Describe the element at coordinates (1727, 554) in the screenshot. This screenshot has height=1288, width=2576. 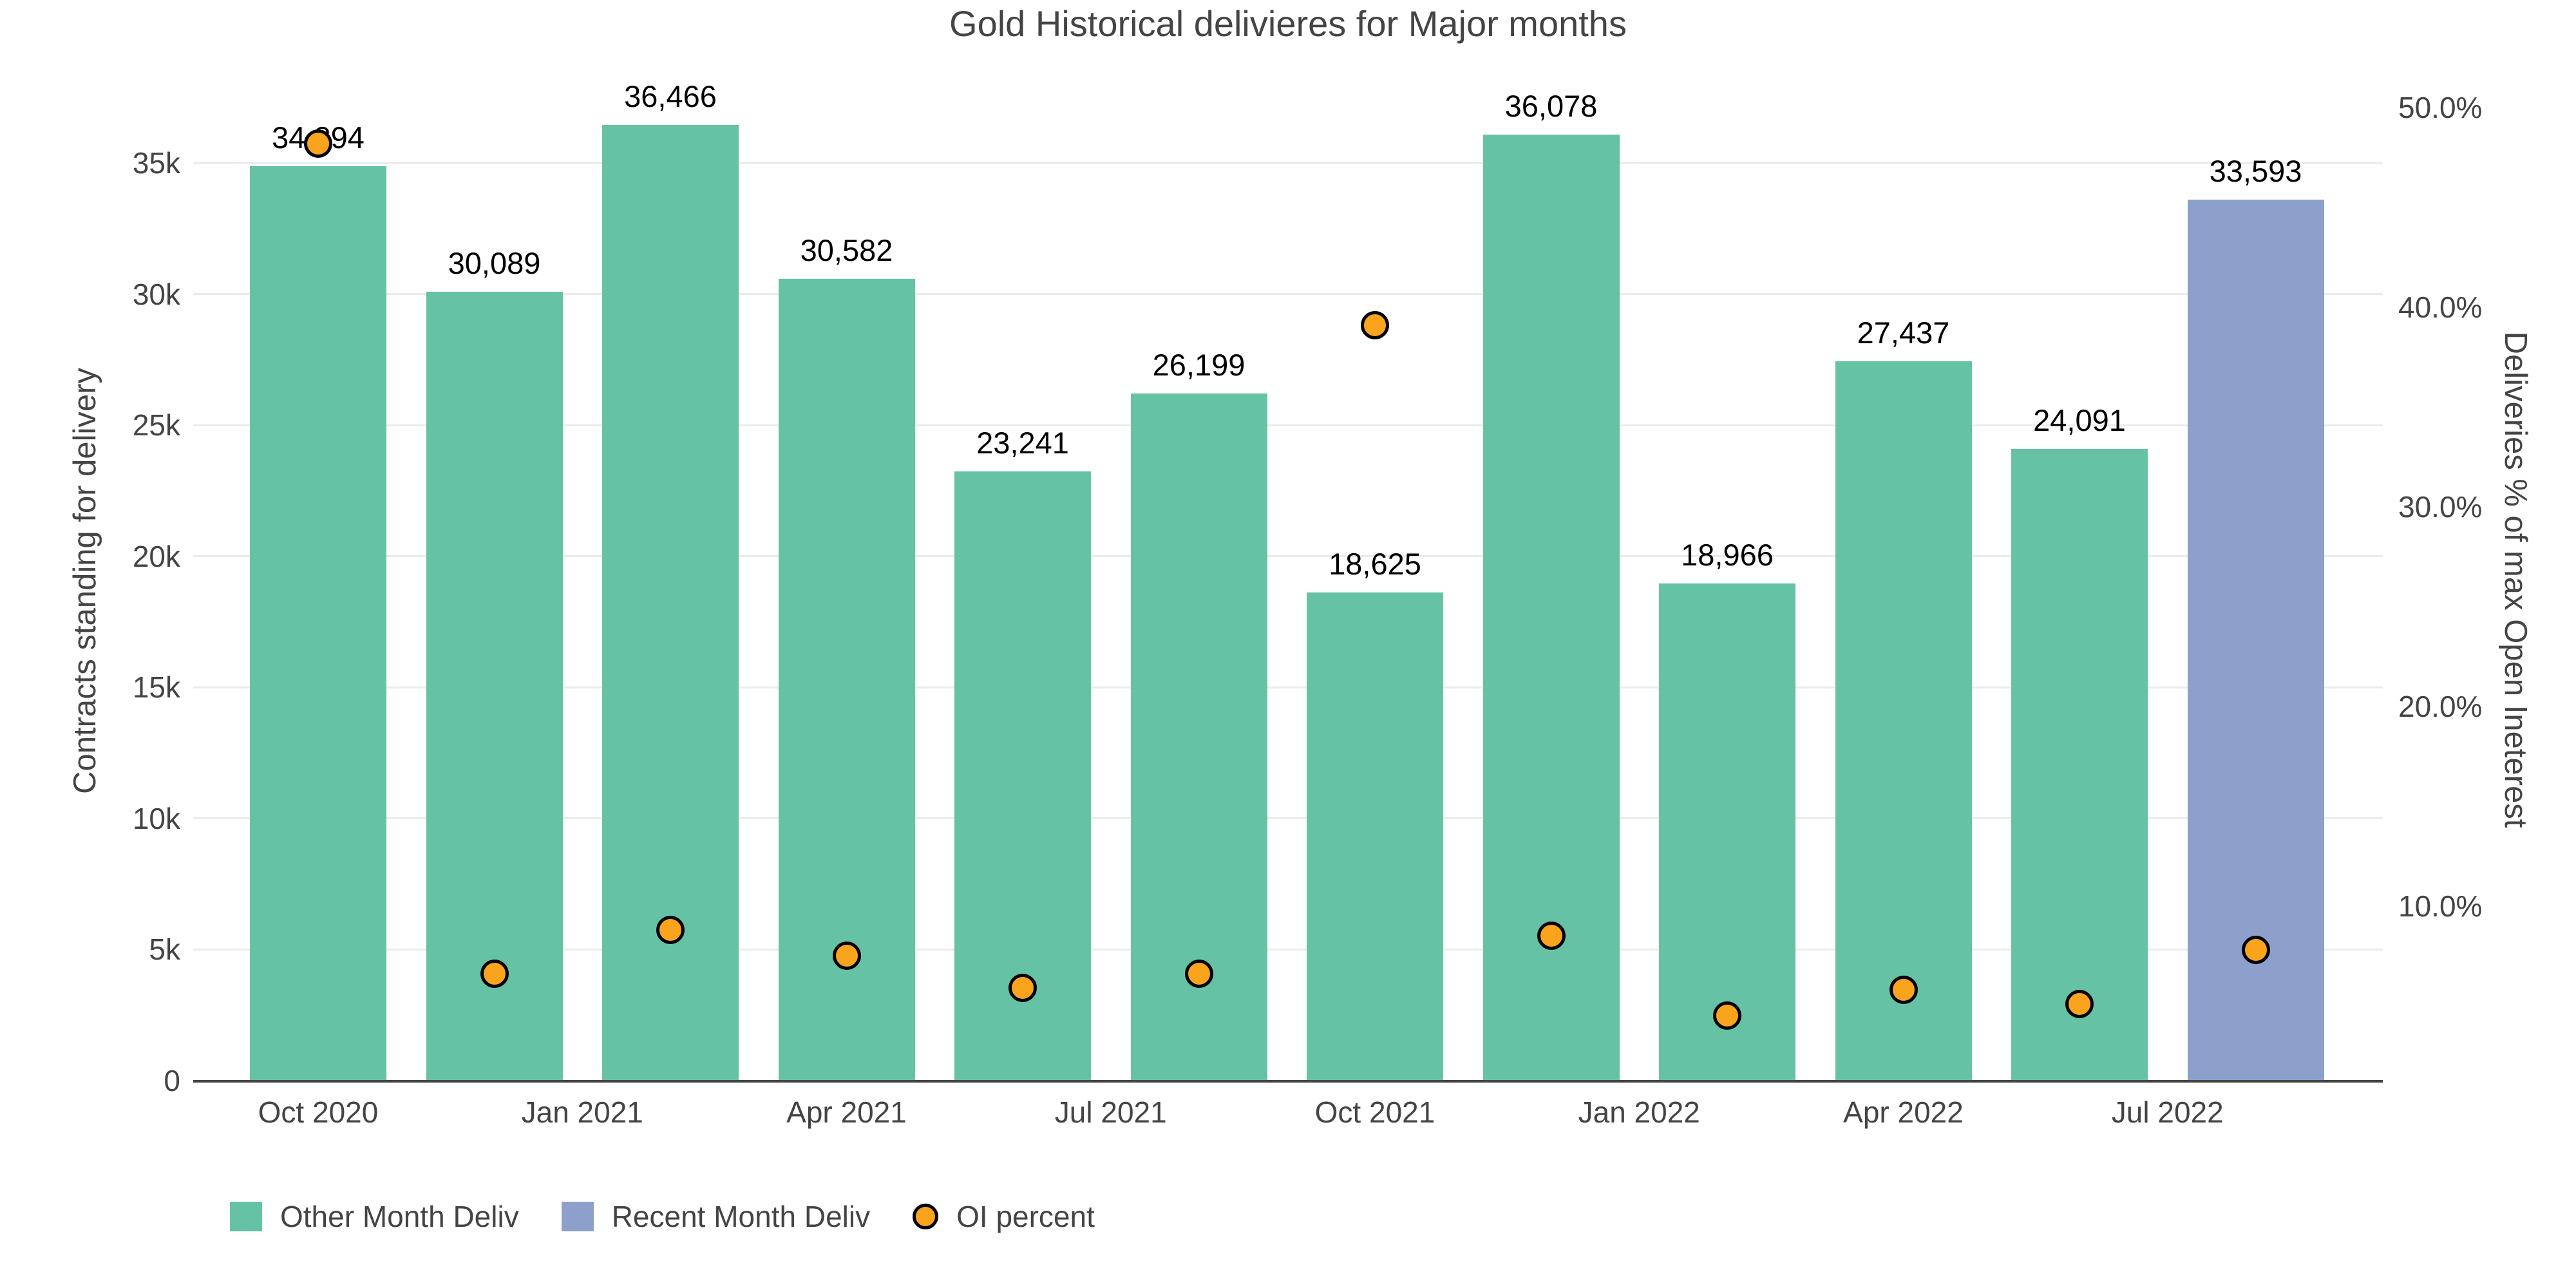
I see `bar-value-label: 18,966` at that location.